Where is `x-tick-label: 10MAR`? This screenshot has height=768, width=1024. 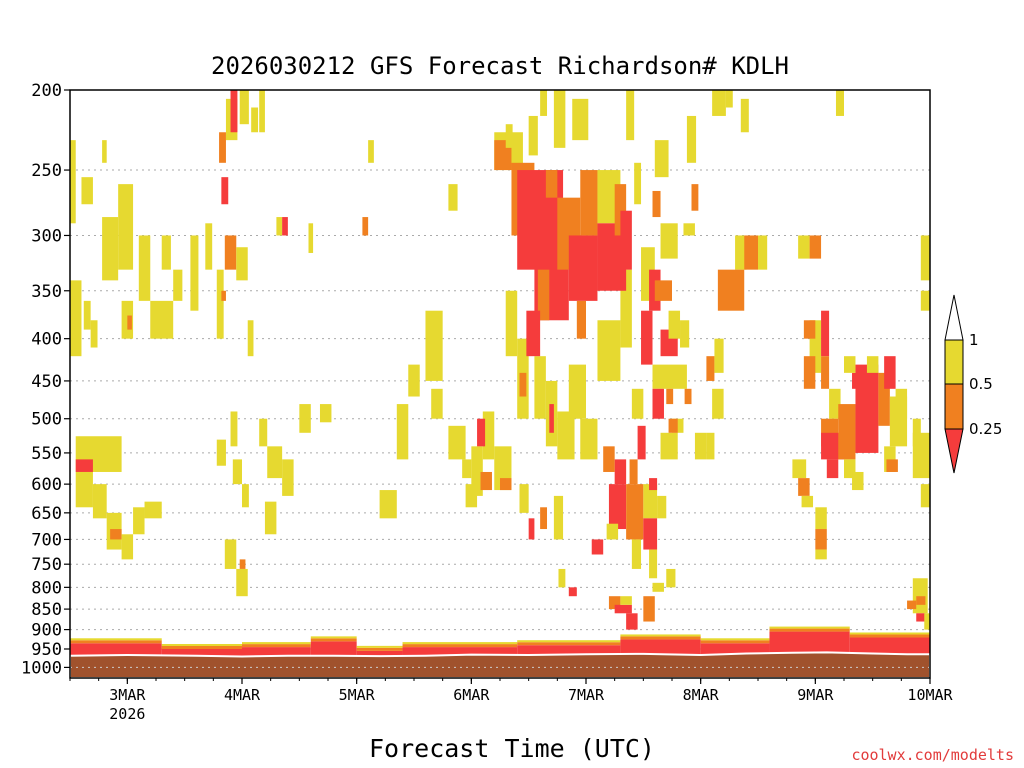 x-tick-label: 10MAR is located at coordinates (930, 695).